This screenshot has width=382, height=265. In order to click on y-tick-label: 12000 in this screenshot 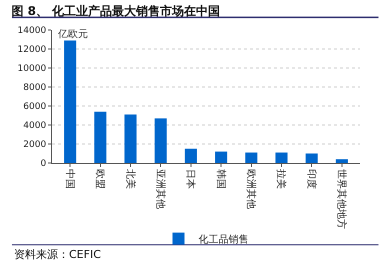, I will do `click(32, 50)`.